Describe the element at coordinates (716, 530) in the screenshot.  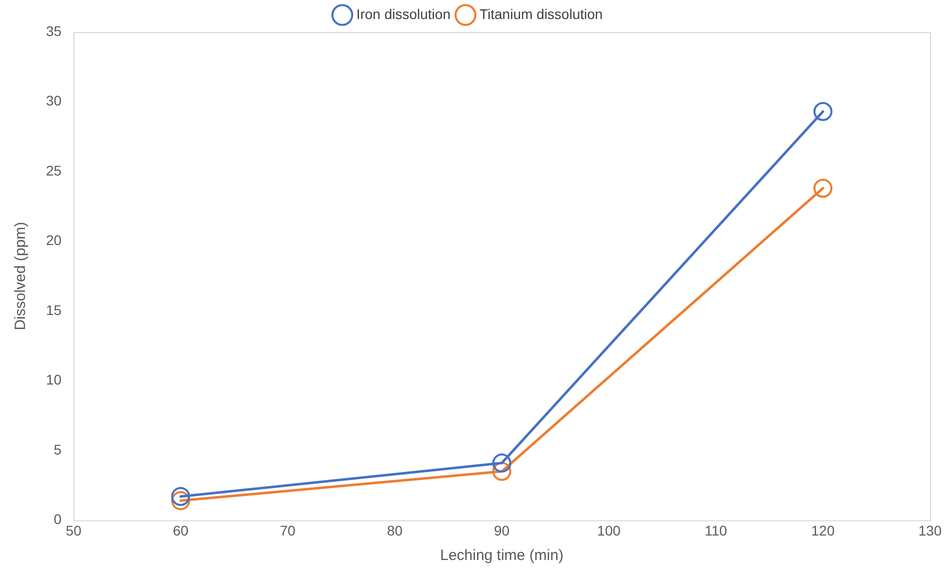
I see `x-tick-label: 110` at that location.